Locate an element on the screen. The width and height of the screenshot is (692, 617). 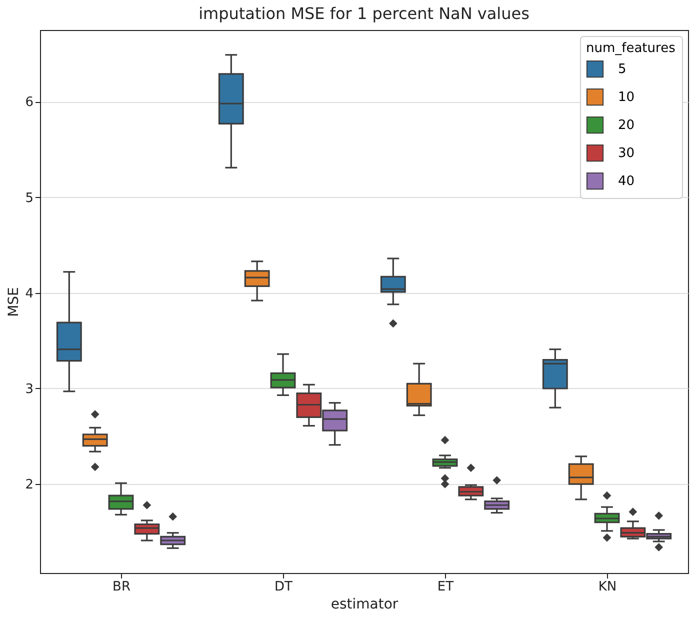
x-tick-label: BR is located at coordinates (121, 587).